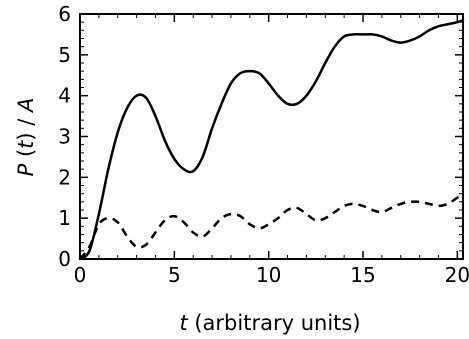 The height and width of the screenshot is (339, 469). Describe the element at coordinates (174, 275) in the screenshot. I see `x-tick-label: 5` at that location.